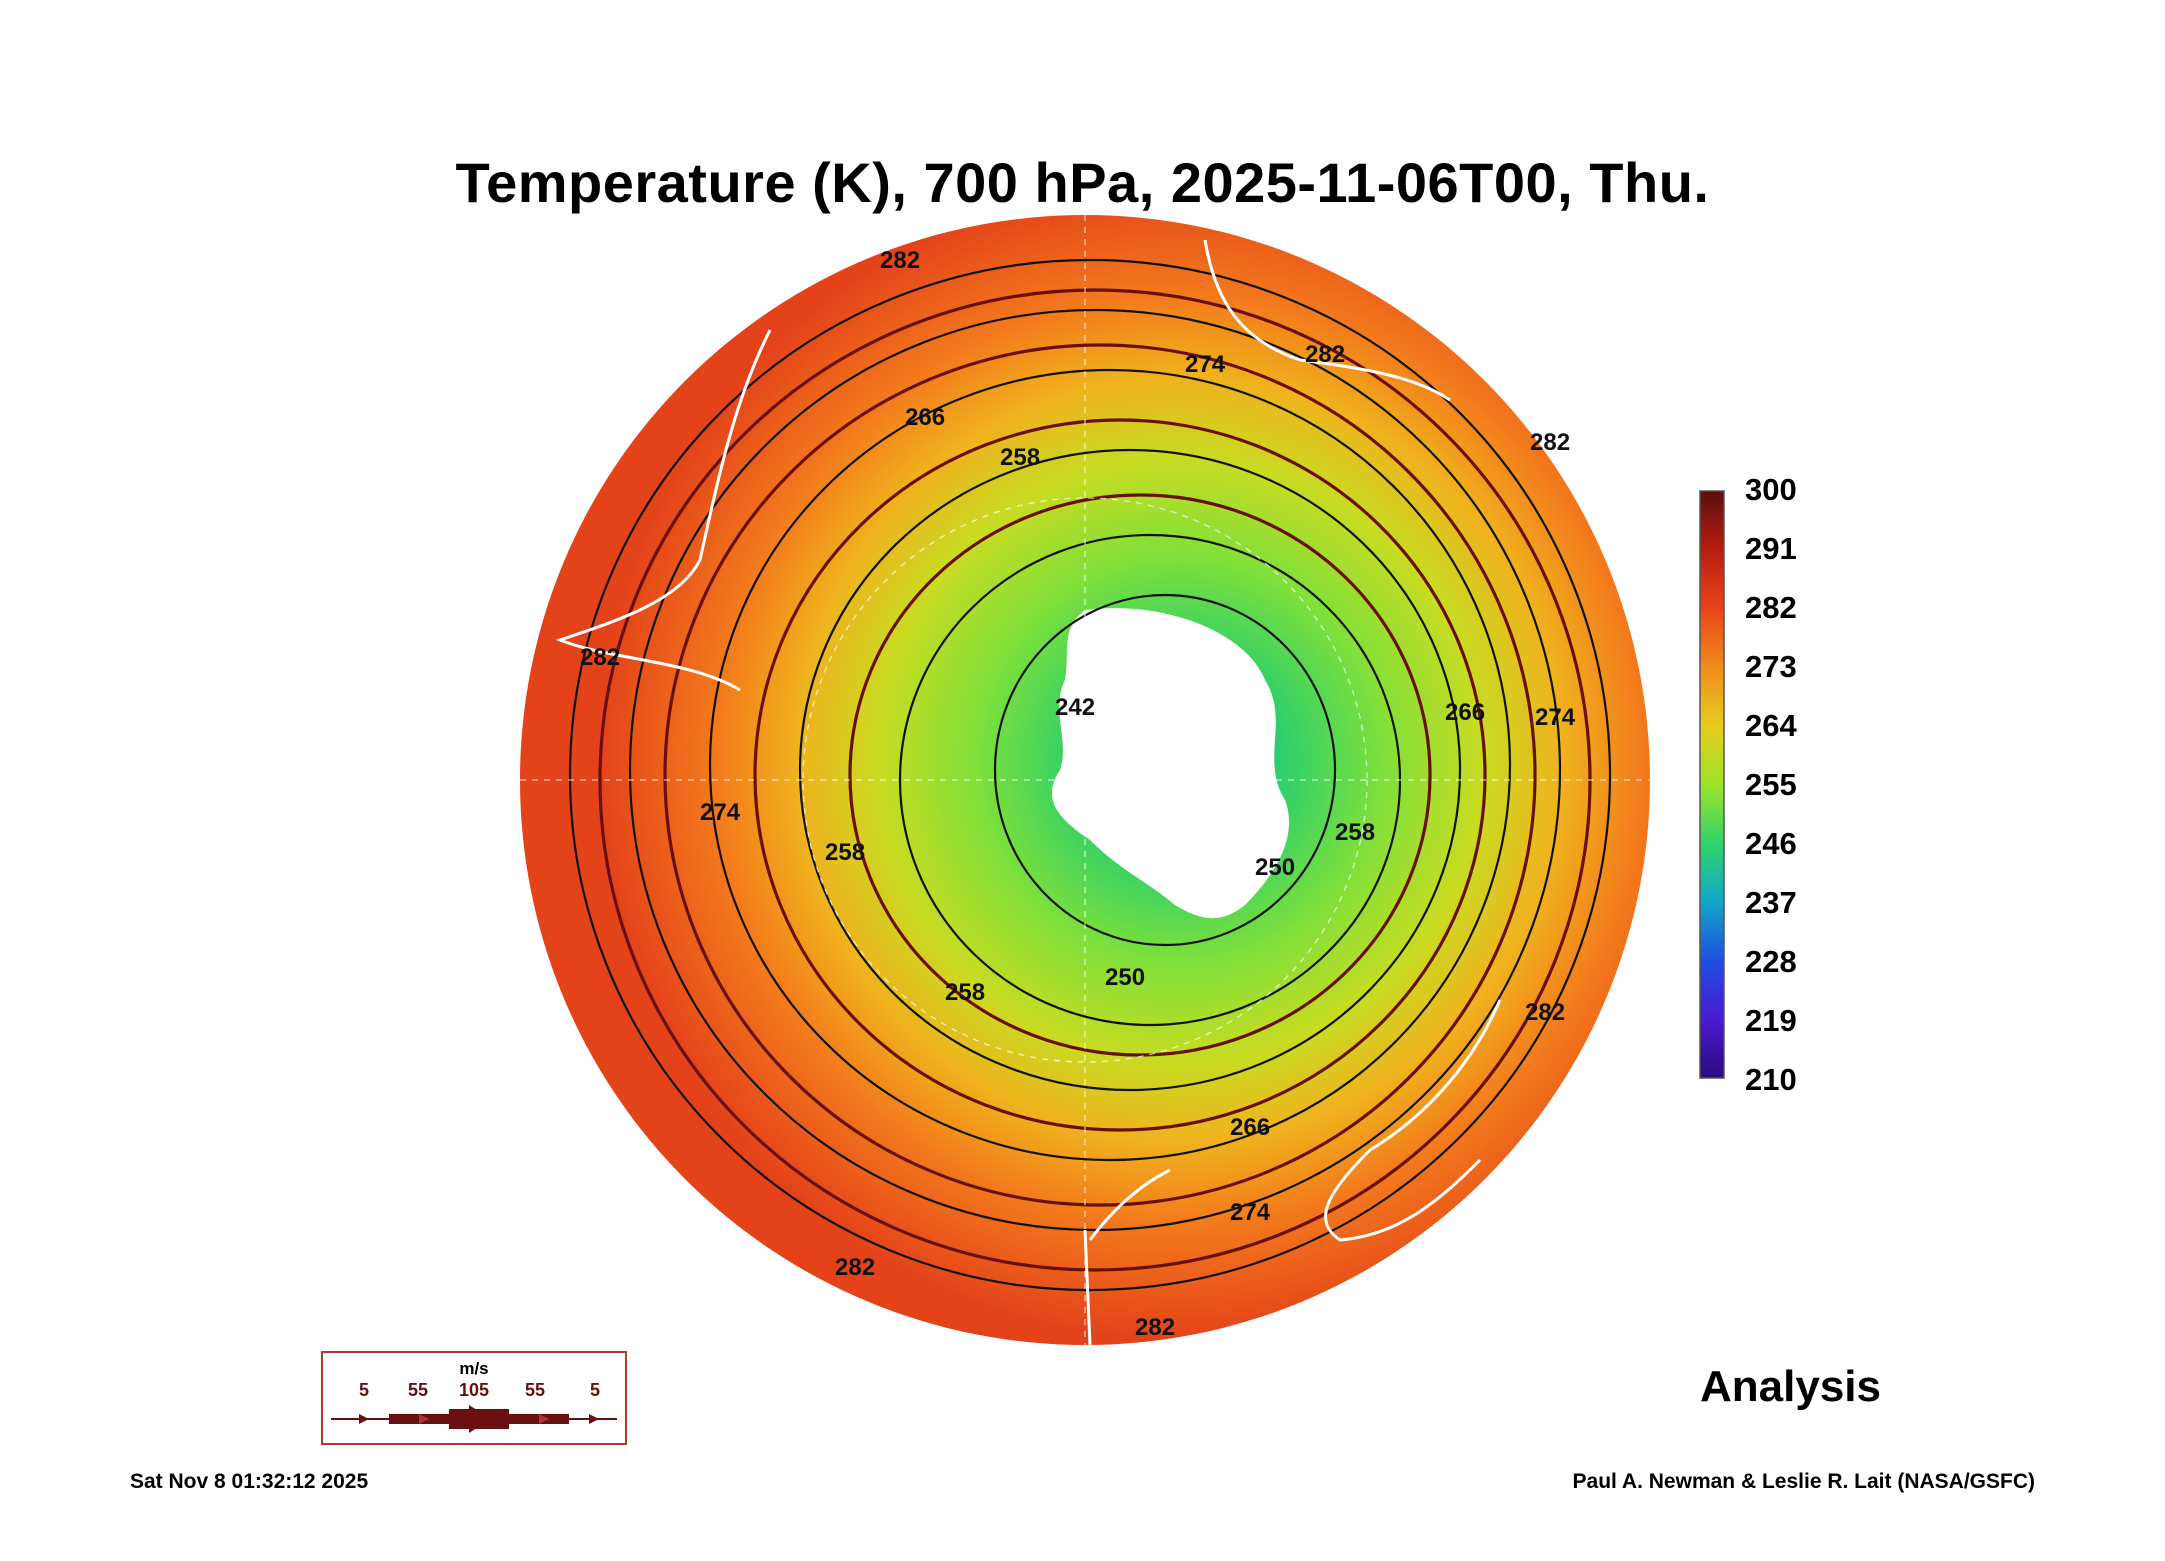  I want to click on legend-speed: 105, so click(474, 1390).